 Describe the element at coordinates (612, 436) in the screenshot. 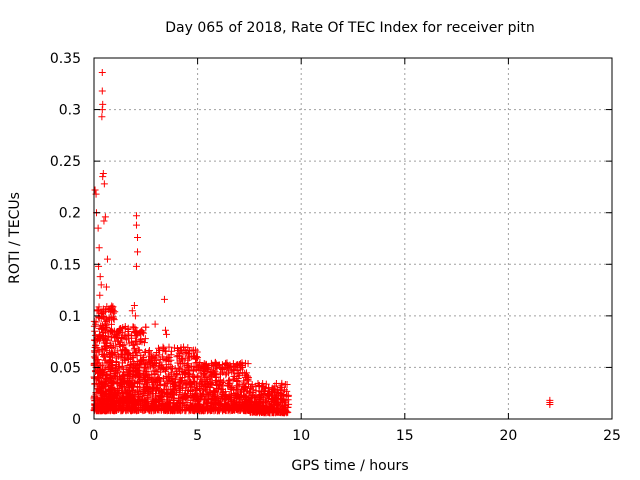

I see `x-tick-label: 25` at that location.